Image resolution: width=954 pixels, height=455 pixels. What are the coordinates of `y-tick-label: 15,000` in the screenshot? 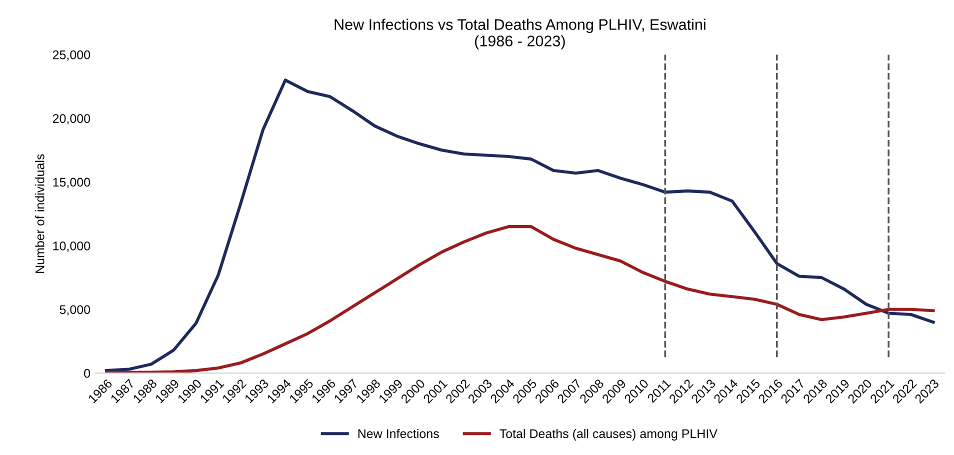 It's located at (71, 183).